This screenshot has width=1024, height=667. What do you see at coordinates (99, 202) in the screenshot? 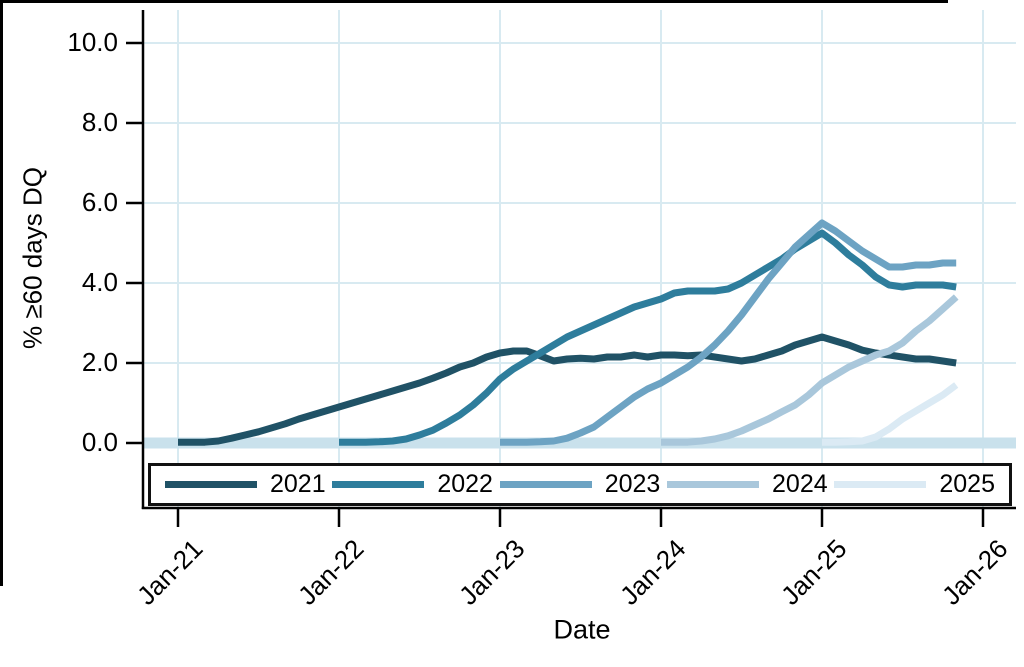
I see `y-tick-label: 6.0` at bounding box center [99, 202].